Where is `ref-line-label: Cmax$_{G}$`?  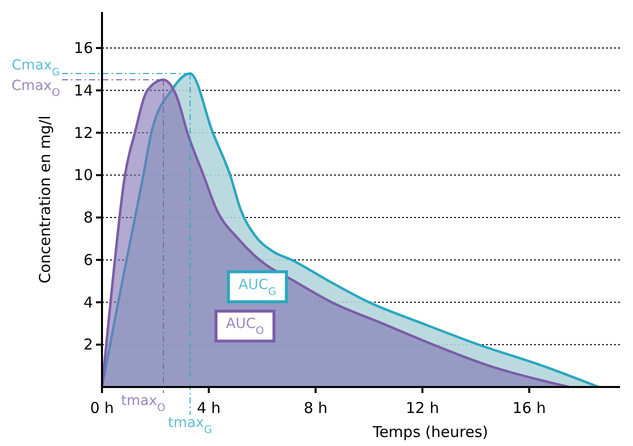 ref-line-label: Cmax$_{G}$ is located at coordinates (36, 67).